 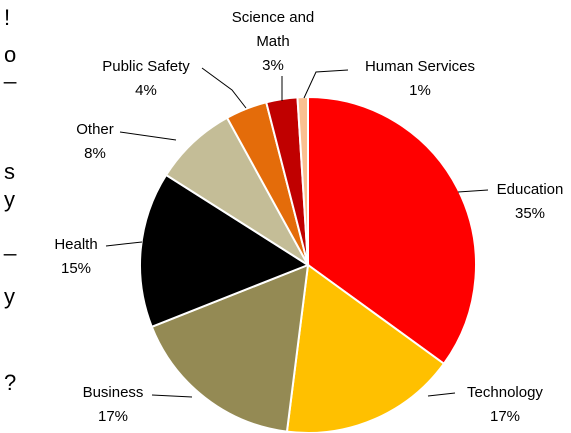 I want to click on slice-label: Business, so click(x=113, y=392).